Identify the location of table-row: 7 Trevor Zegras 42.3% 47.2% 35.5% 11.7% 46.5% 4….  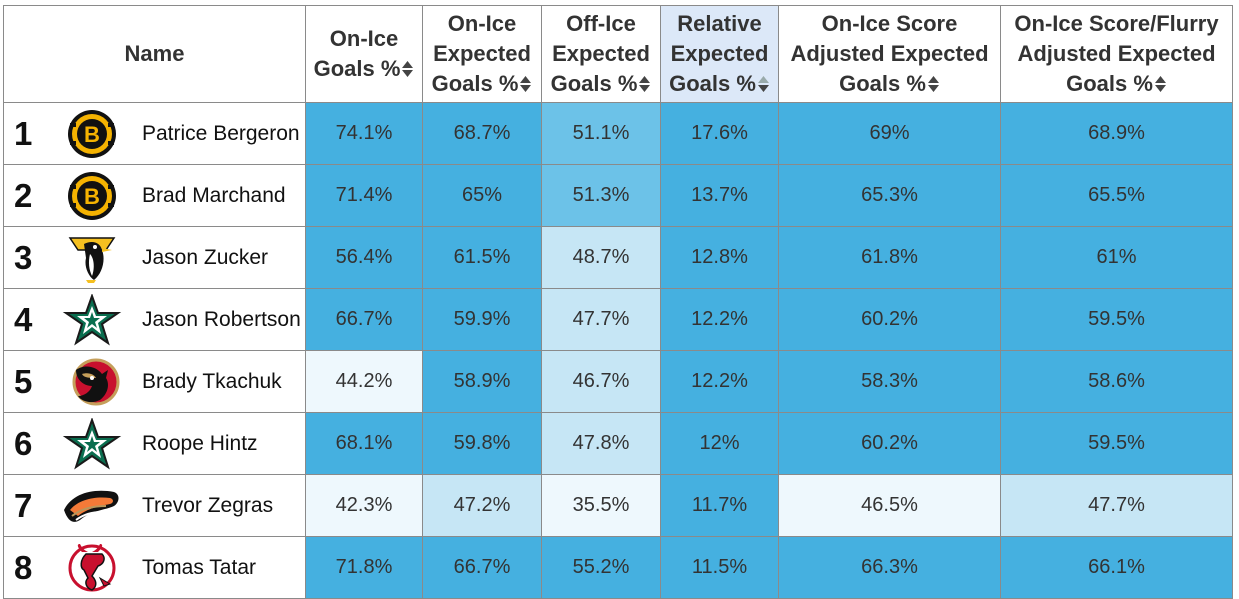
(618, 505).